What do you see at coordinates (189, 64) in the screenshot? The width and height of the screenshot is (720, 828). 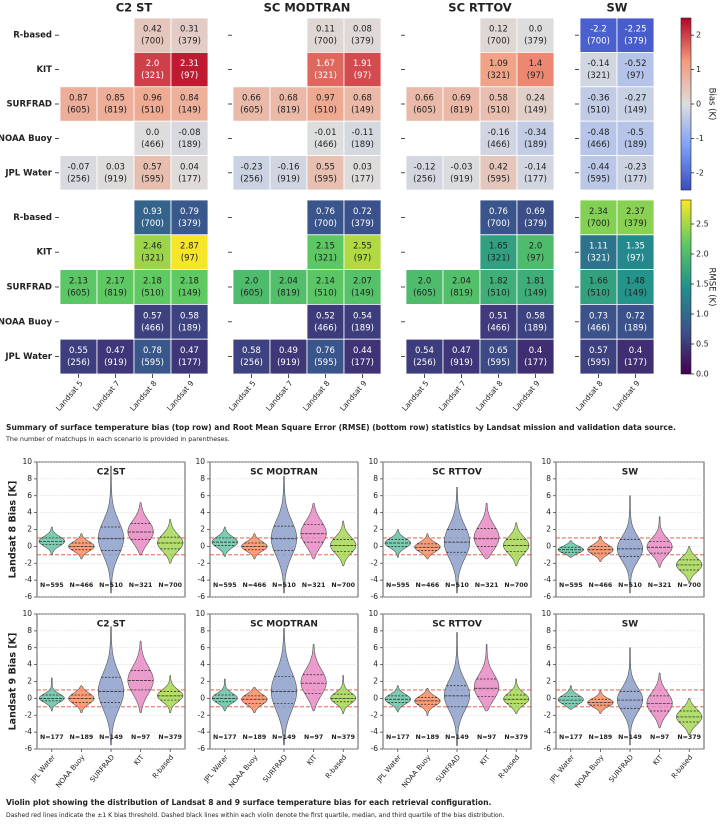 I see `cell-value: 2.31` at bounding box center [189, 64].